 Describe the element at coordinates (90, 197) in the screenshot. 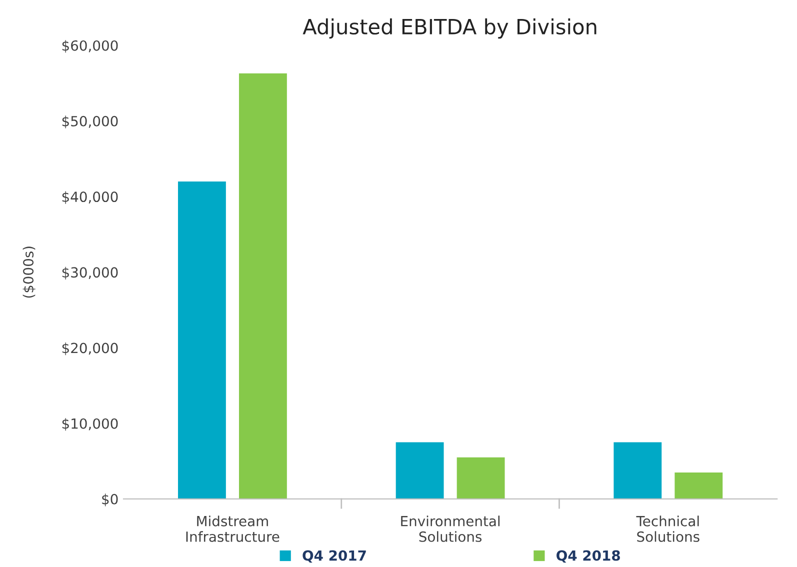

I see `y-tick-label: $40,000` at that location.